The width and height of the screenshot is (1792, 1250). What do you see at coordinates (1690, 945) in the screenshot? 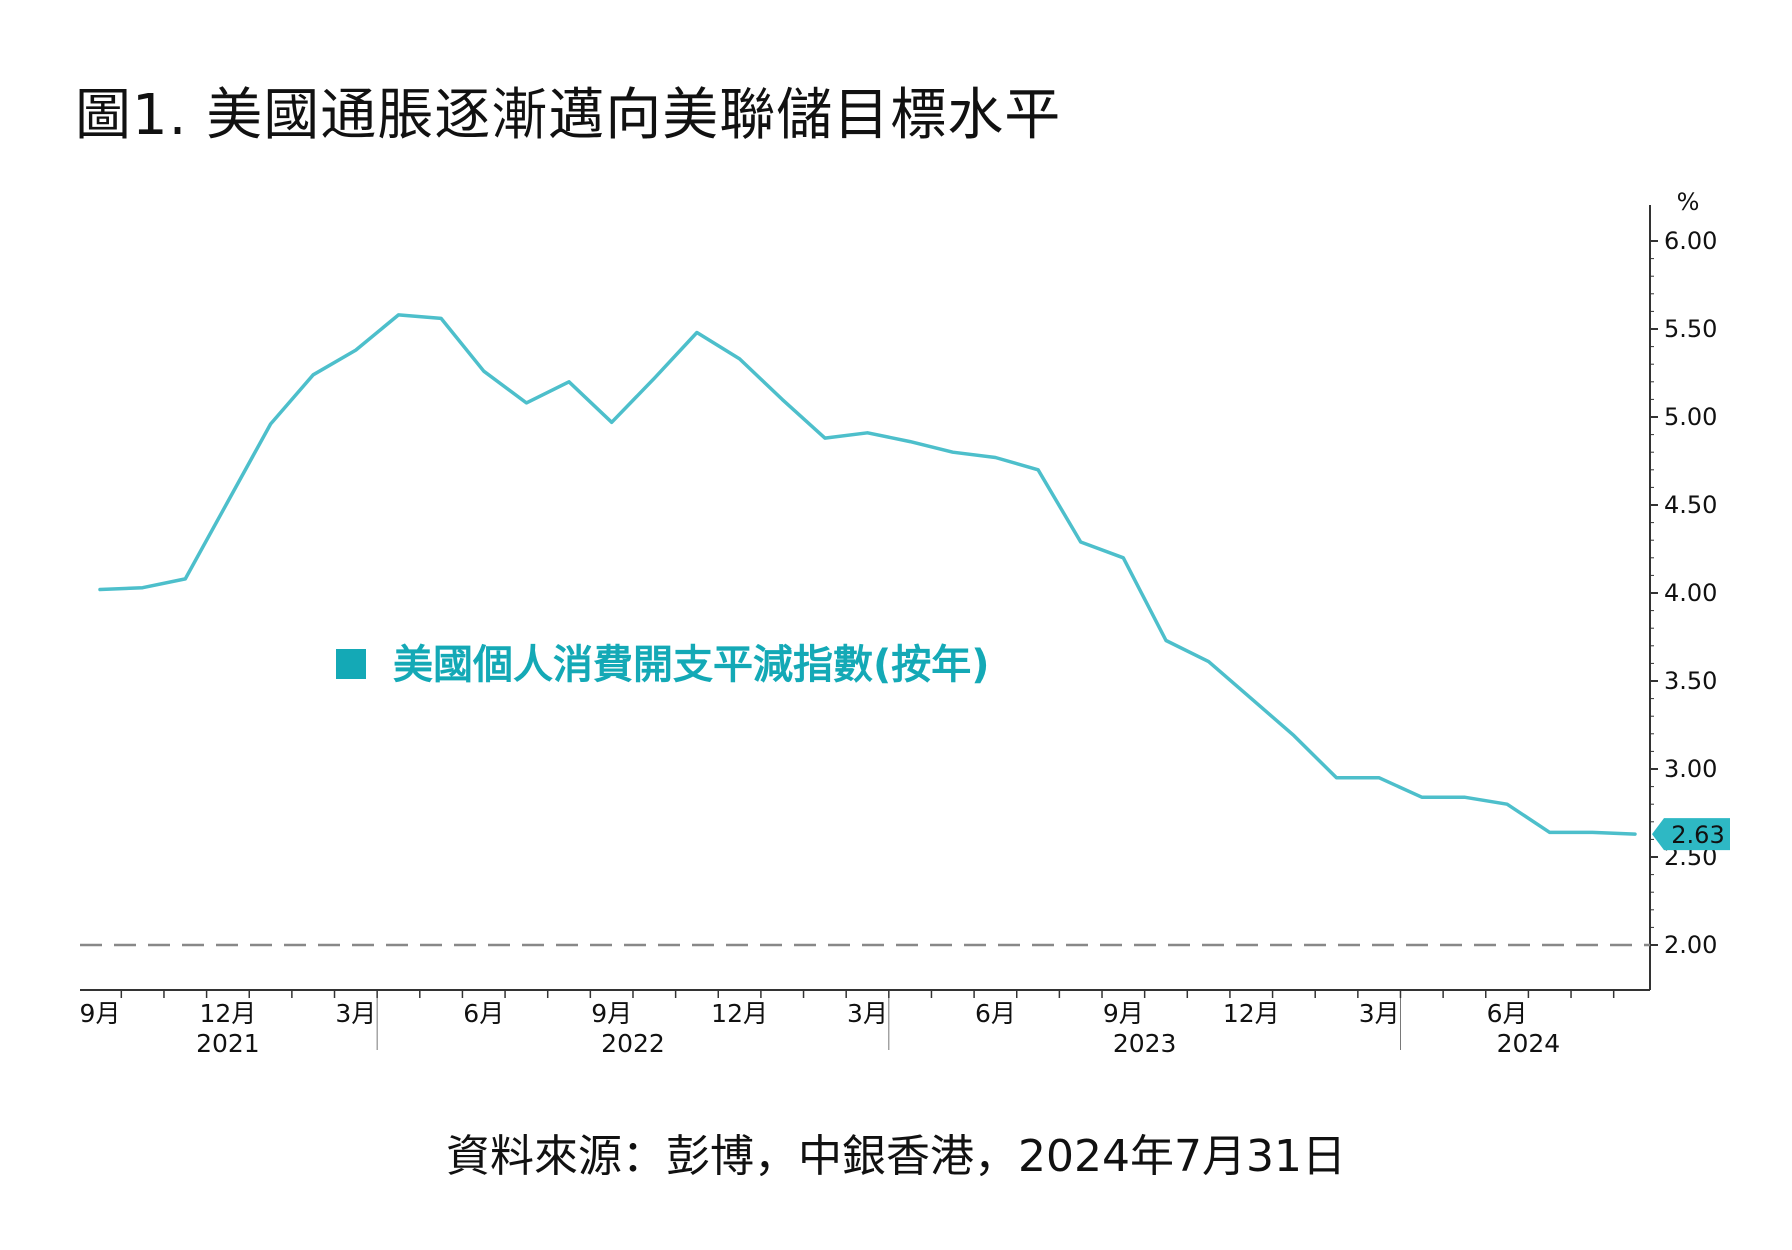
I see `y-tick-label: 2.00` at bounding box center [1690, 945].